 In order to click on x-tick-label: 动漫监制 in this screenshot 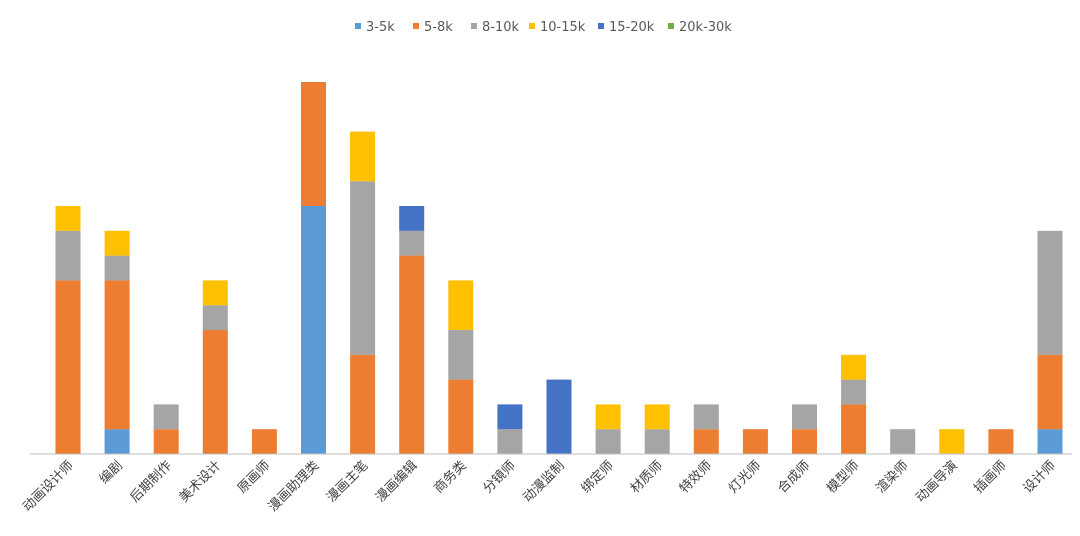, I will do `click(543, 481)`.